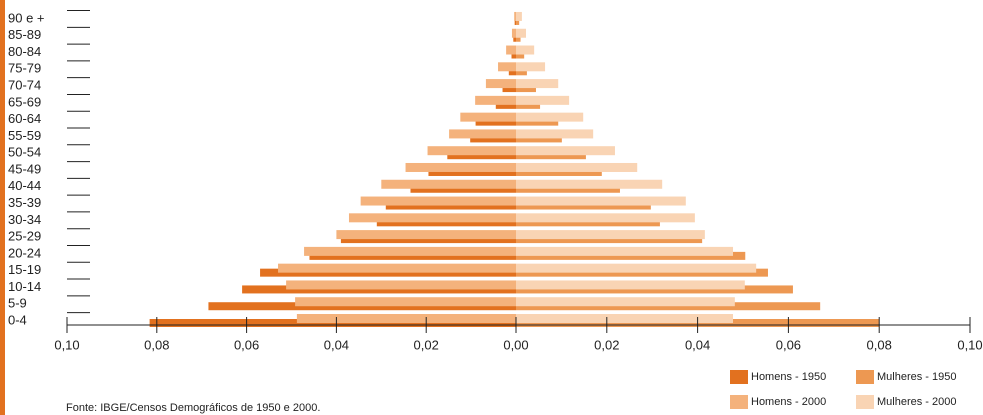  Describe the element at coordinates (26, 17) in the screenshot. I see `y-tick-label: 90 e +` at that location.